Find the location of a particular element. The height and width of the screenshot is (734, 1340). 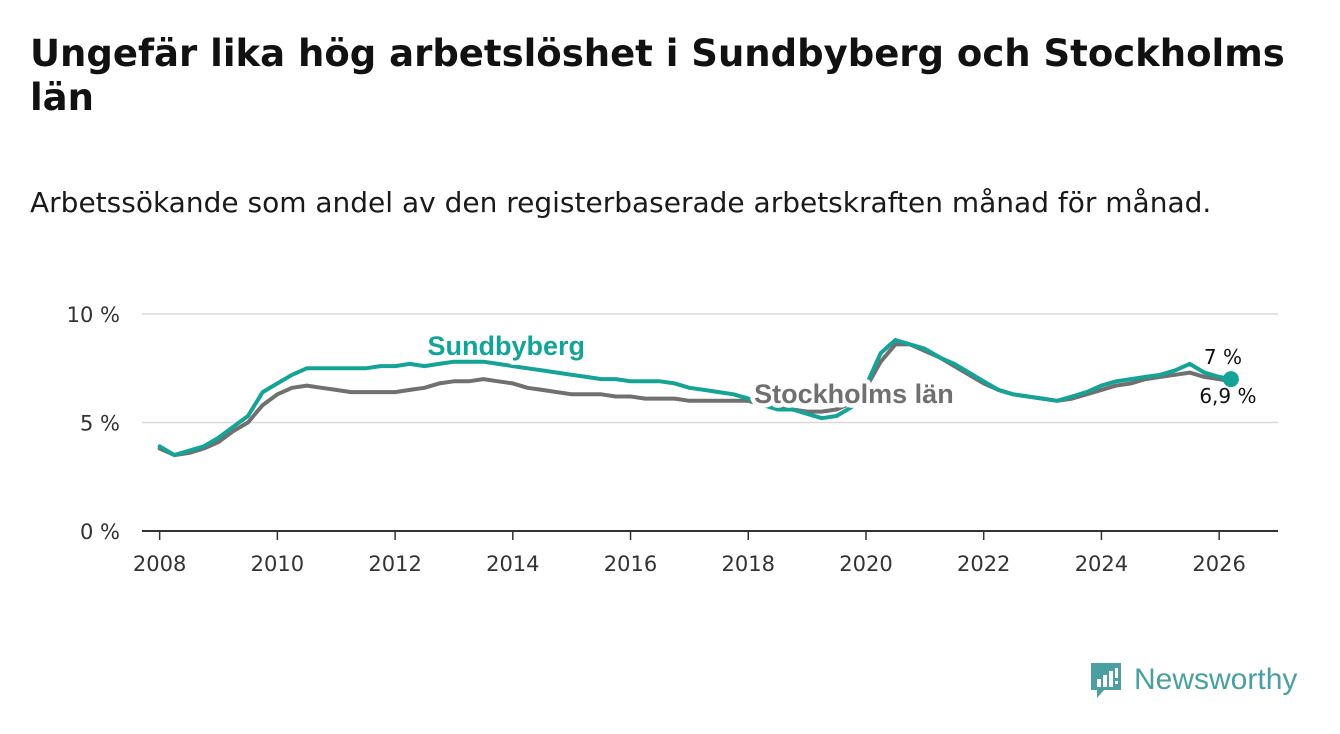

series-line-sundbyberg is located at coordinates (695, 398).